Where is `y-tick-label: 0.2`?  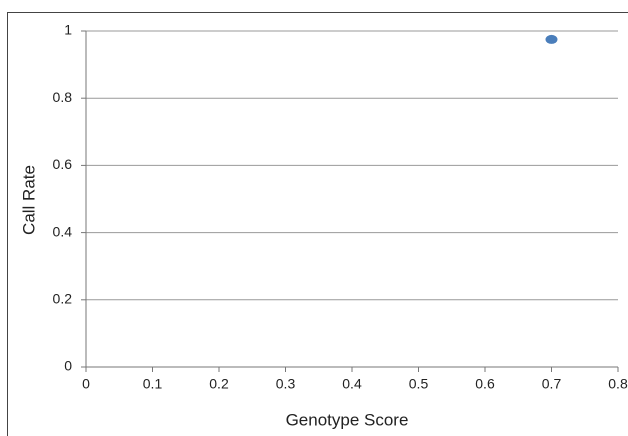
y-tick-label: 0.2 is located at coordinates (63, 299).